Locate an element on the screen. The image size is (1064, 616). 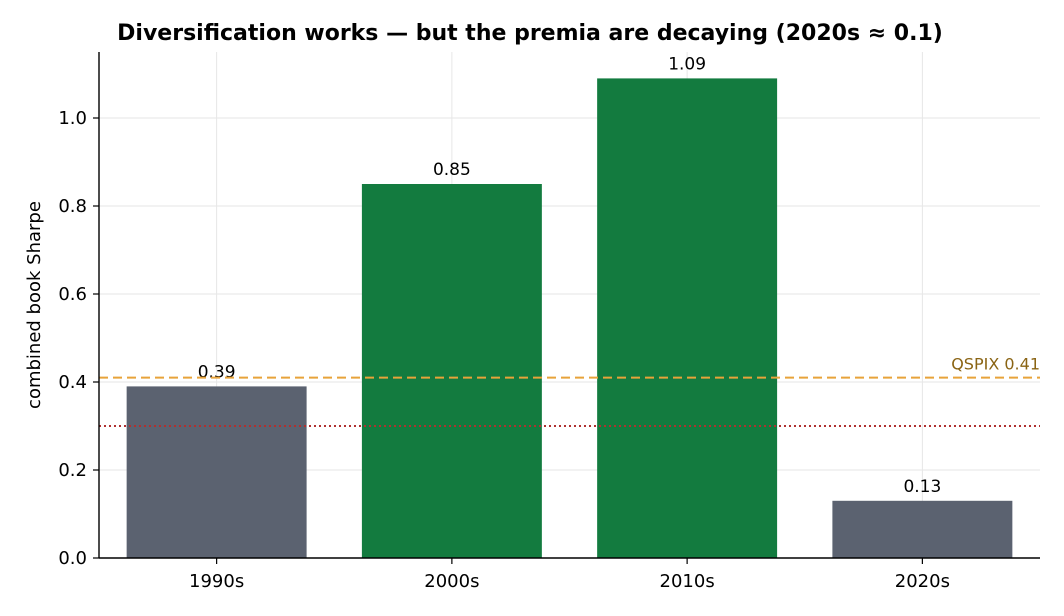
y-axis-label: combined book Sharpe is located at coordinates (34, 305).